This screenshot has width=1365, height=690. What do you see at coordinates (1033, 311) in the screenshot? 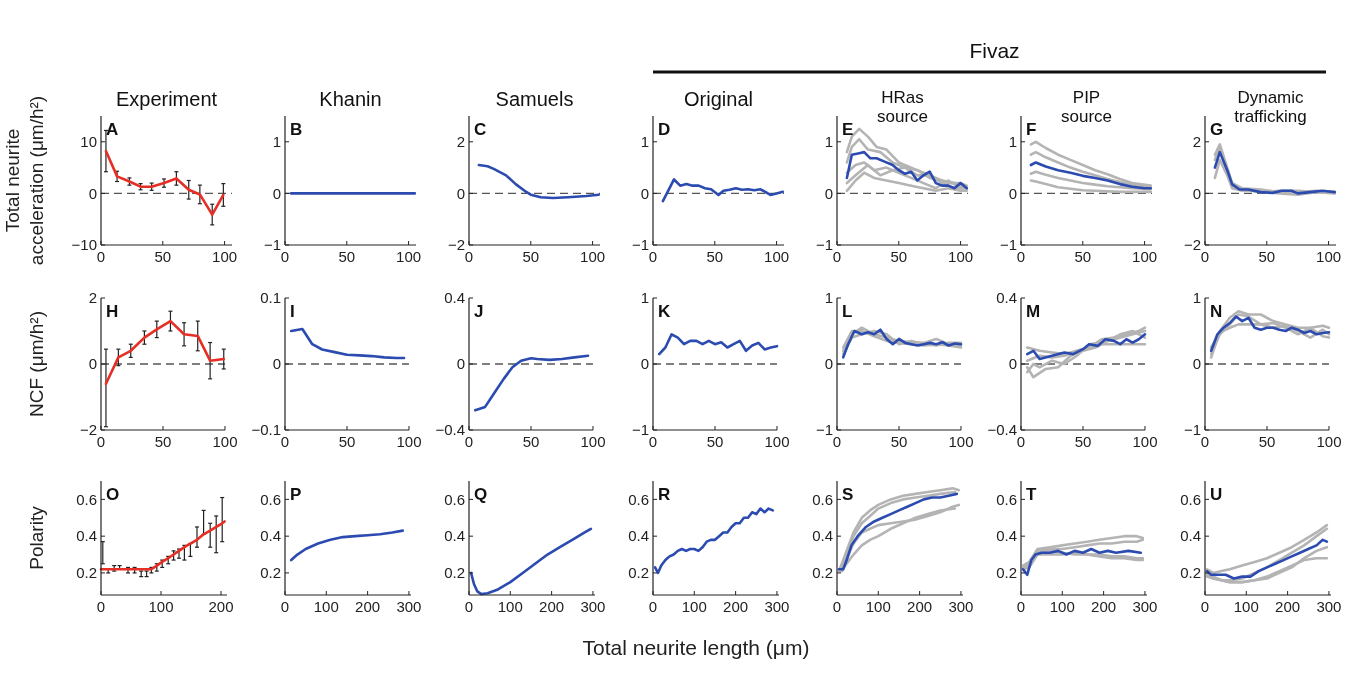
I see `annotation: M` at bounding box center [1033, 311].